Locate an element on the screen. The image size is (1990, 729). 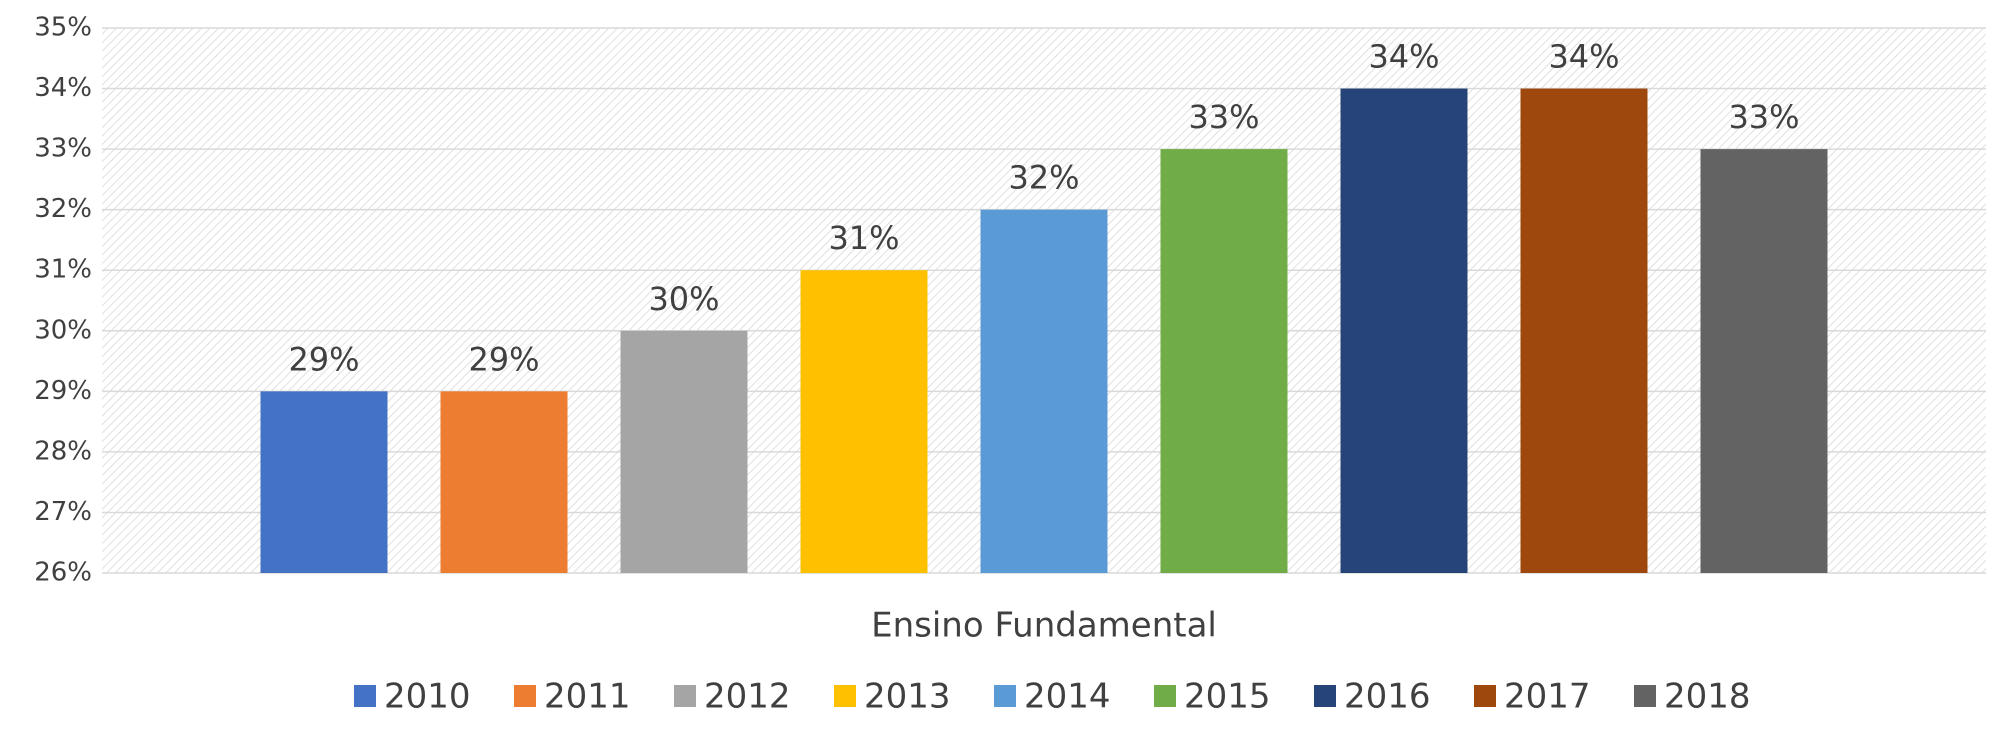
data-label: 32% is located at coordinates (1043, 178).